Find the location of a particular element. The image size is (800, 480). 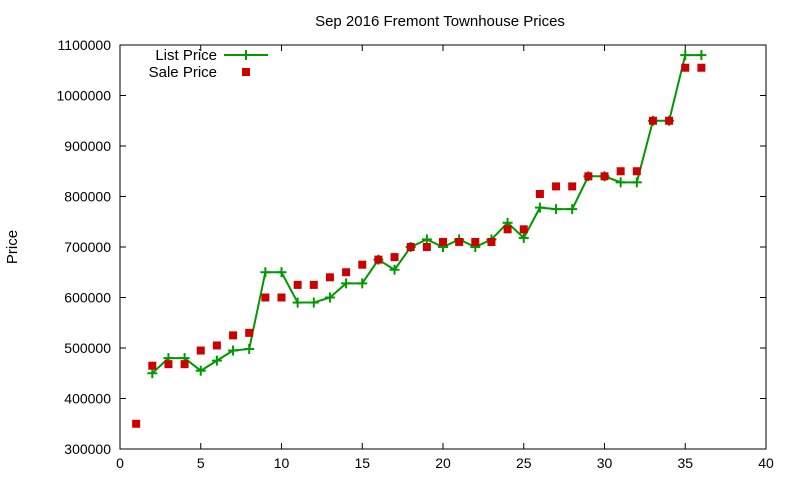

y-tick-label: 500000 is located at coordinates (87, 348).